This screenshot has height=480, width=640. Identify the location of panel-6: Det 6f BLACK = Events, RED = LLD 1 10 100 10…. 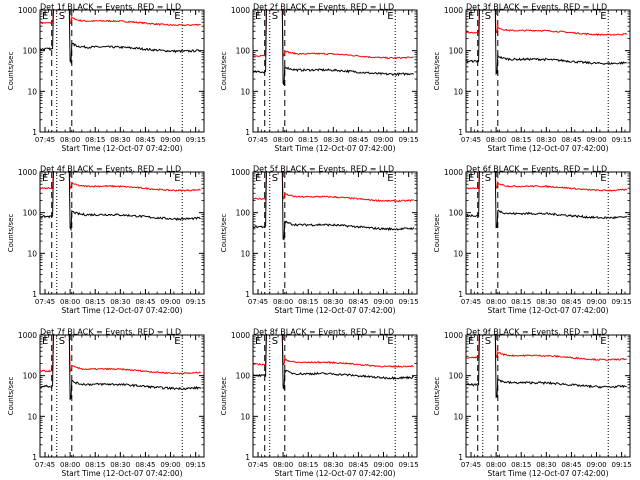
(532, 240).